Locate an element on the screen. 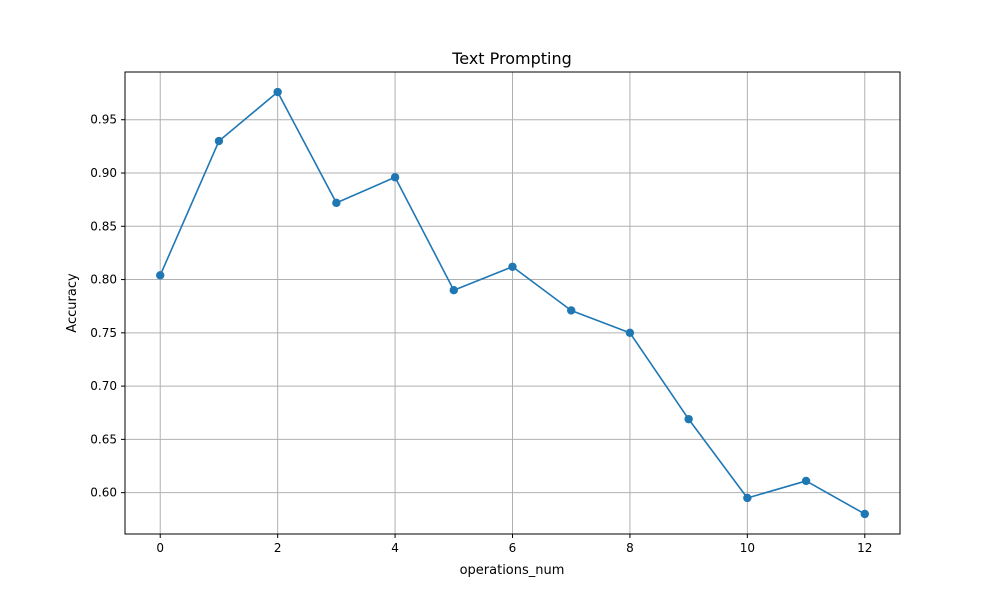 This screenshot has width=1000, height=600. y-tick-label: 0.95 is located at coordinates (103, 120).